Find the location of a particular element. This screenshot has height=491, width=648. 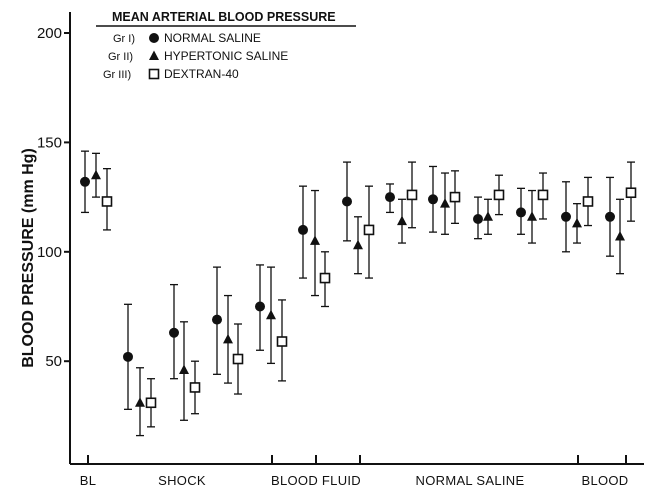

x-phase-label: NORMAL SALINE is located at coordinates (470, 480).